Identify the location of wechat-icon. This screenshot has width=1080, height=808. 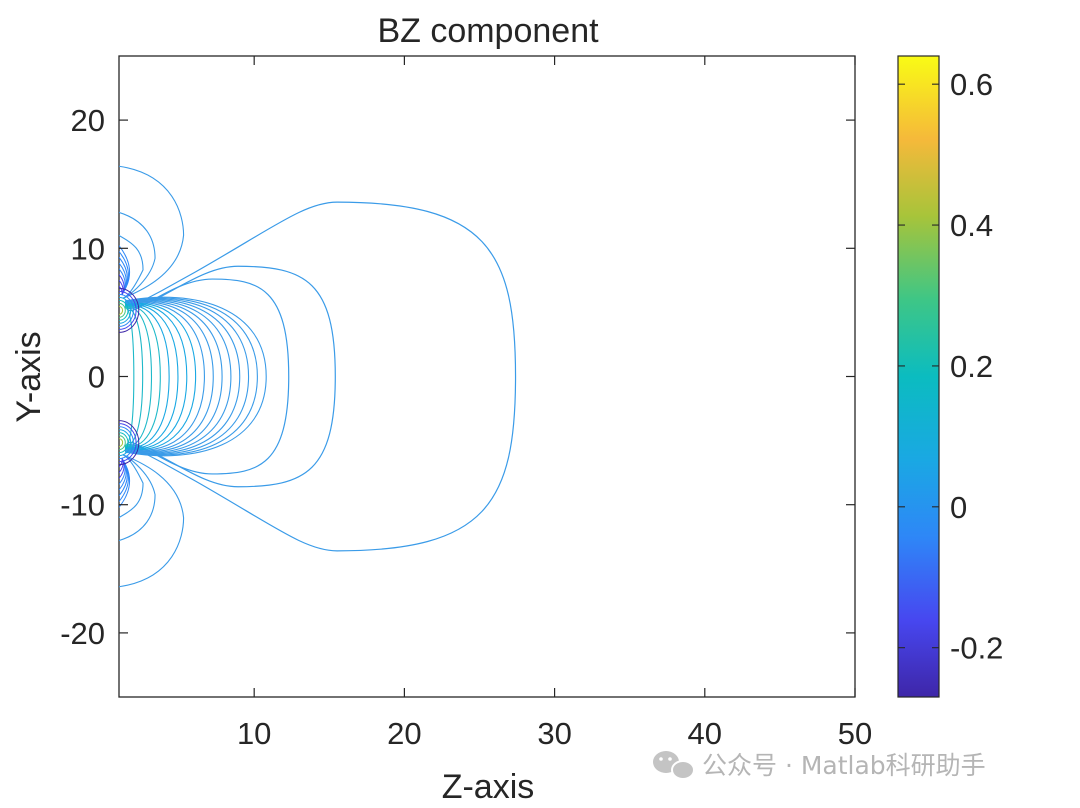
(674, 765).